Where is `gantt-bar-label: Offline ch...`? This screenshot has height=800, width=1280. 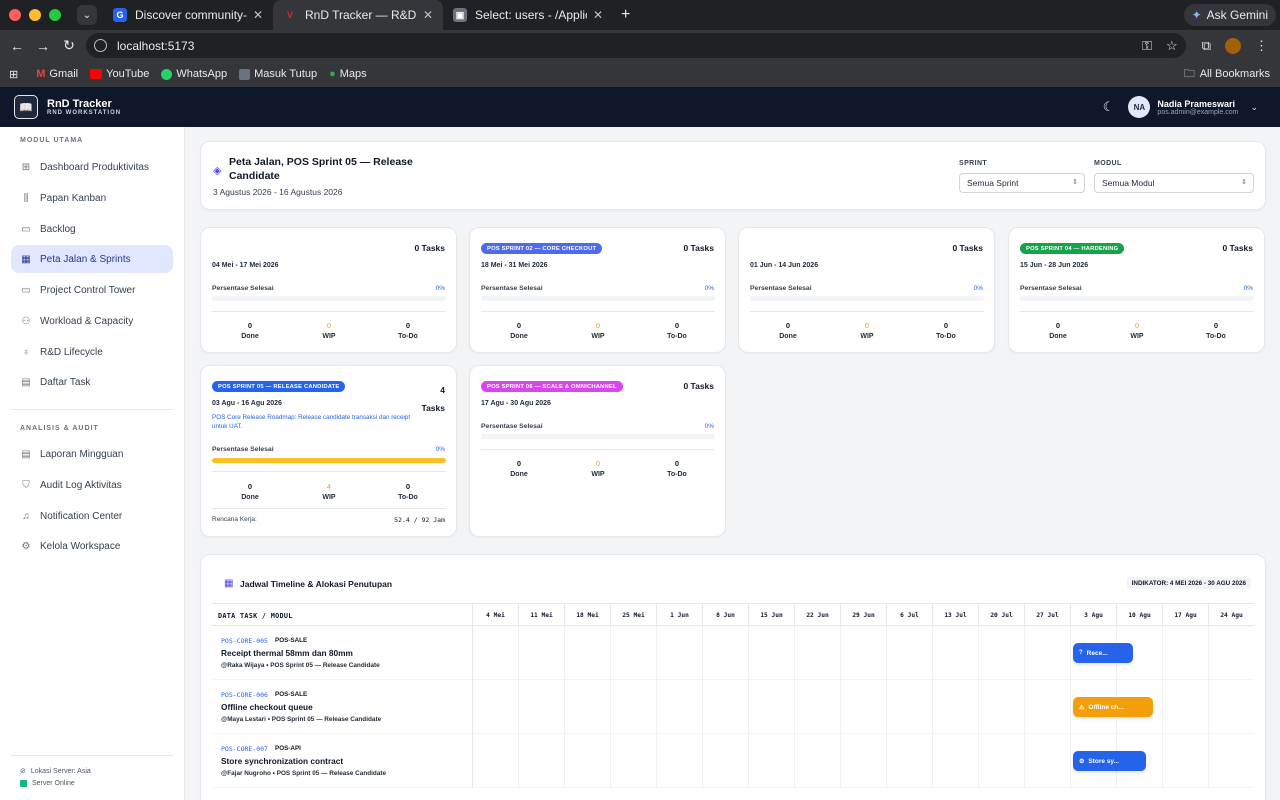 gantt-bar-label: Offline ch... is located at coordinates (1106, 707).